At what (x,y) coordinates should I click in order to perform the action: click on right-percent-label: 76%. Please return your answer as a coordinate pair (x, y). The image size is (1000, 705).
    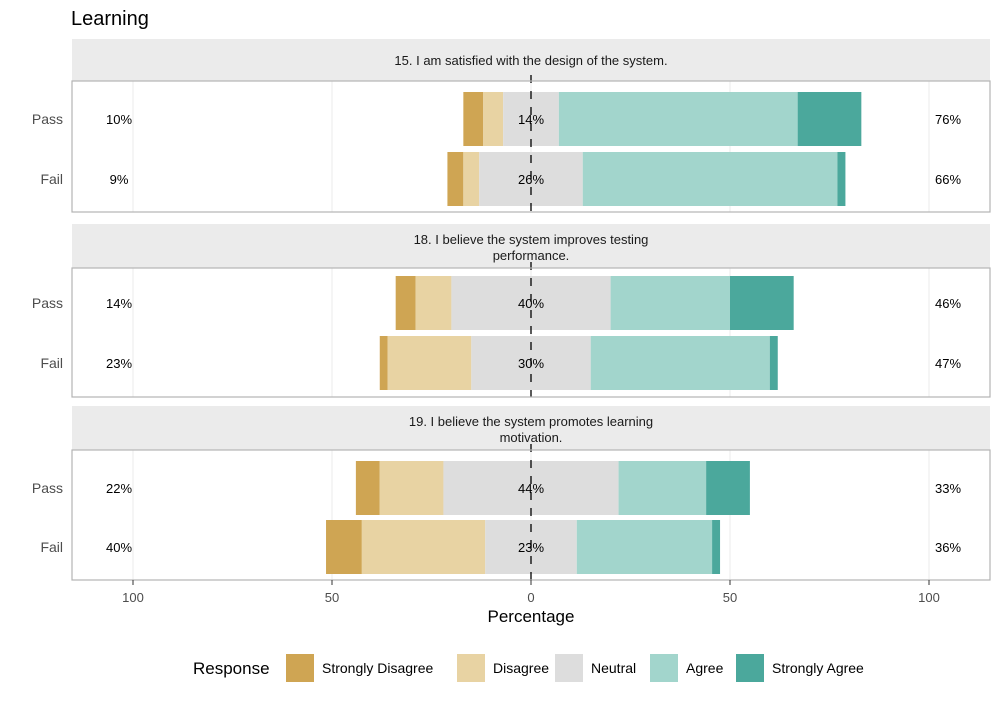
    Looking at the image, I should click on (948, 119).